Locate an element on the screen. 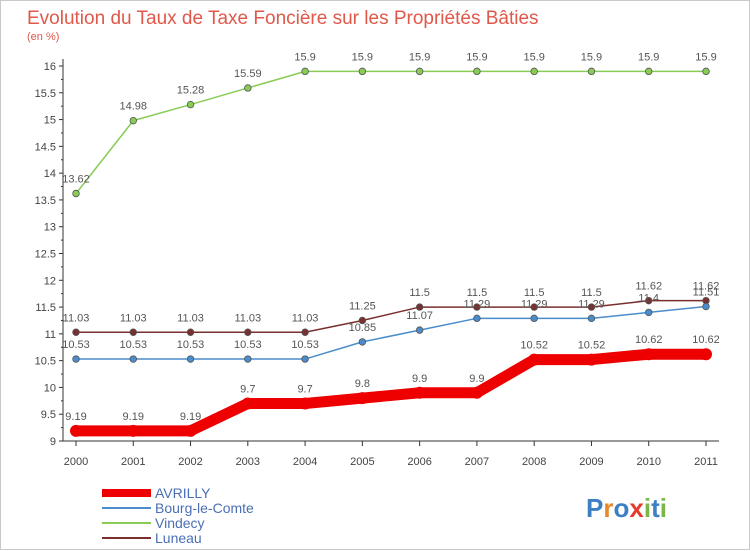 The height and width of the screenshot is (551, 750). y-tick-label: 14 is located at coordinates (50, 174).